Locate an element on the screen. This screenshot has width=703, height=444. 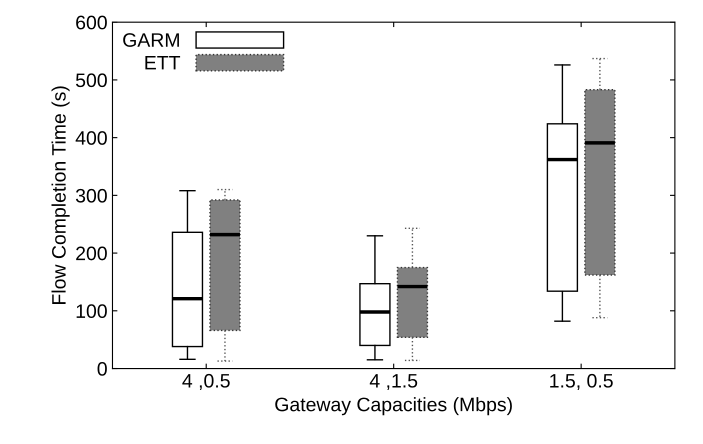
legend-label: GARM is located at coordinates (151, 40).